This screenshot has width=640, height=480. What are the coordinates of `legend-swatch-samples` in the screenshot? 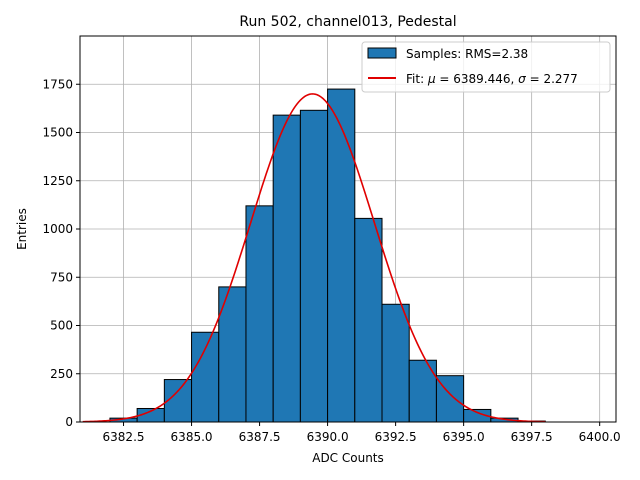 It's located at (382, 53).